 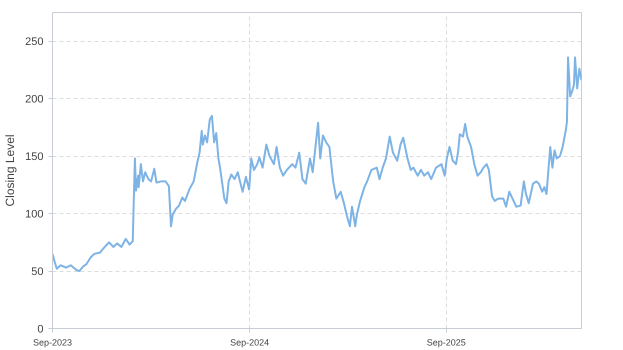 I want to click on y-tick-label: 200, so click(x=34, y=100).